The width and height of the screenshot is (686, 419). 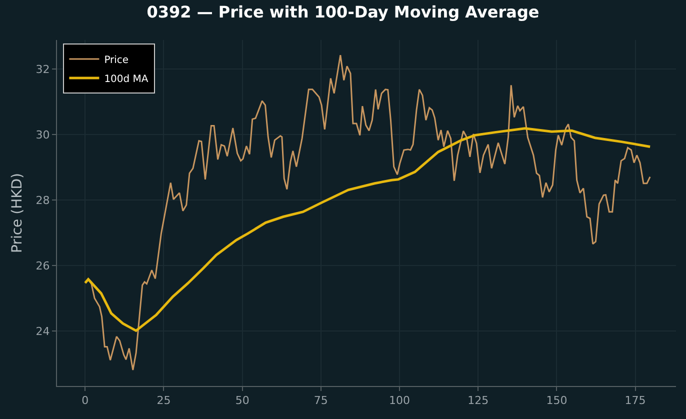 I want to click on y-tick-label: 24, so click(x=43, y=331).